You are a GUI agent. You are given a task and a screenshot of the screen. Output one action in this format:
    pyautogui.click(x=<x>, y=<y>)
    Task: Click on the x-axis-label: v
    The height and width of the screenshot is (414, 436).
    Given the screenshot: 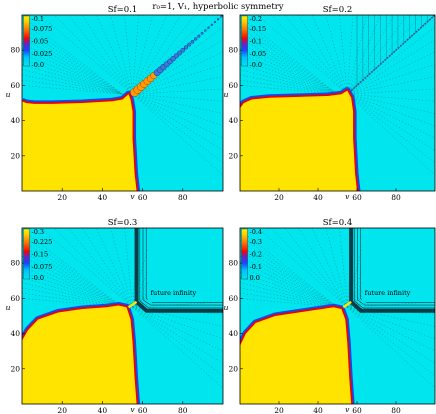 What is the action you would take?
    pyautogui.click(x=347, y=409)
    